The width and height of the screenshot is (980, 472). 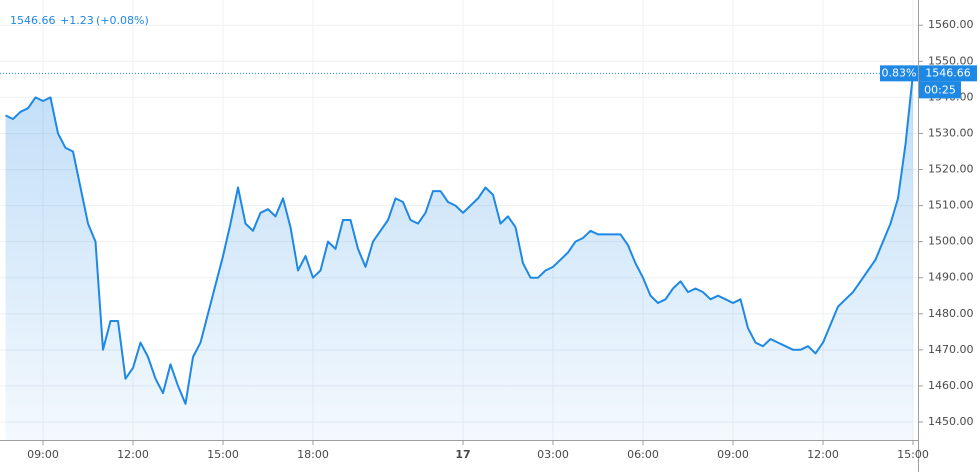 I want to click on x-tick-label: 06:00, so click(x=643, y=454).